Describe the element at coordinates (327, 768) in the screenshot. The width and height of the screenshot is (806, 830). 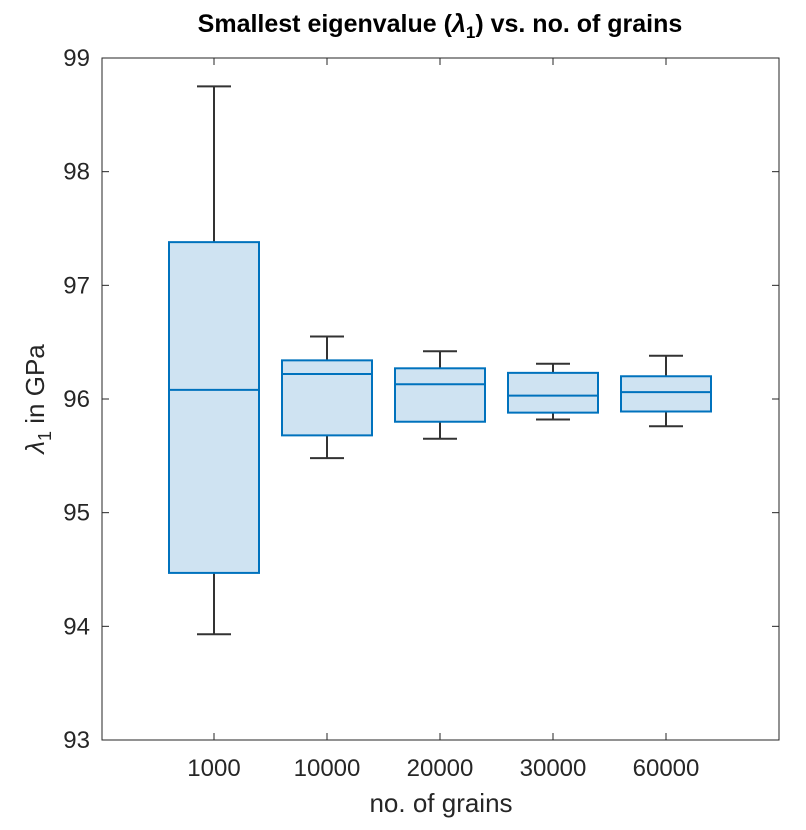
I see `x-tick-label: 10000` at that location.